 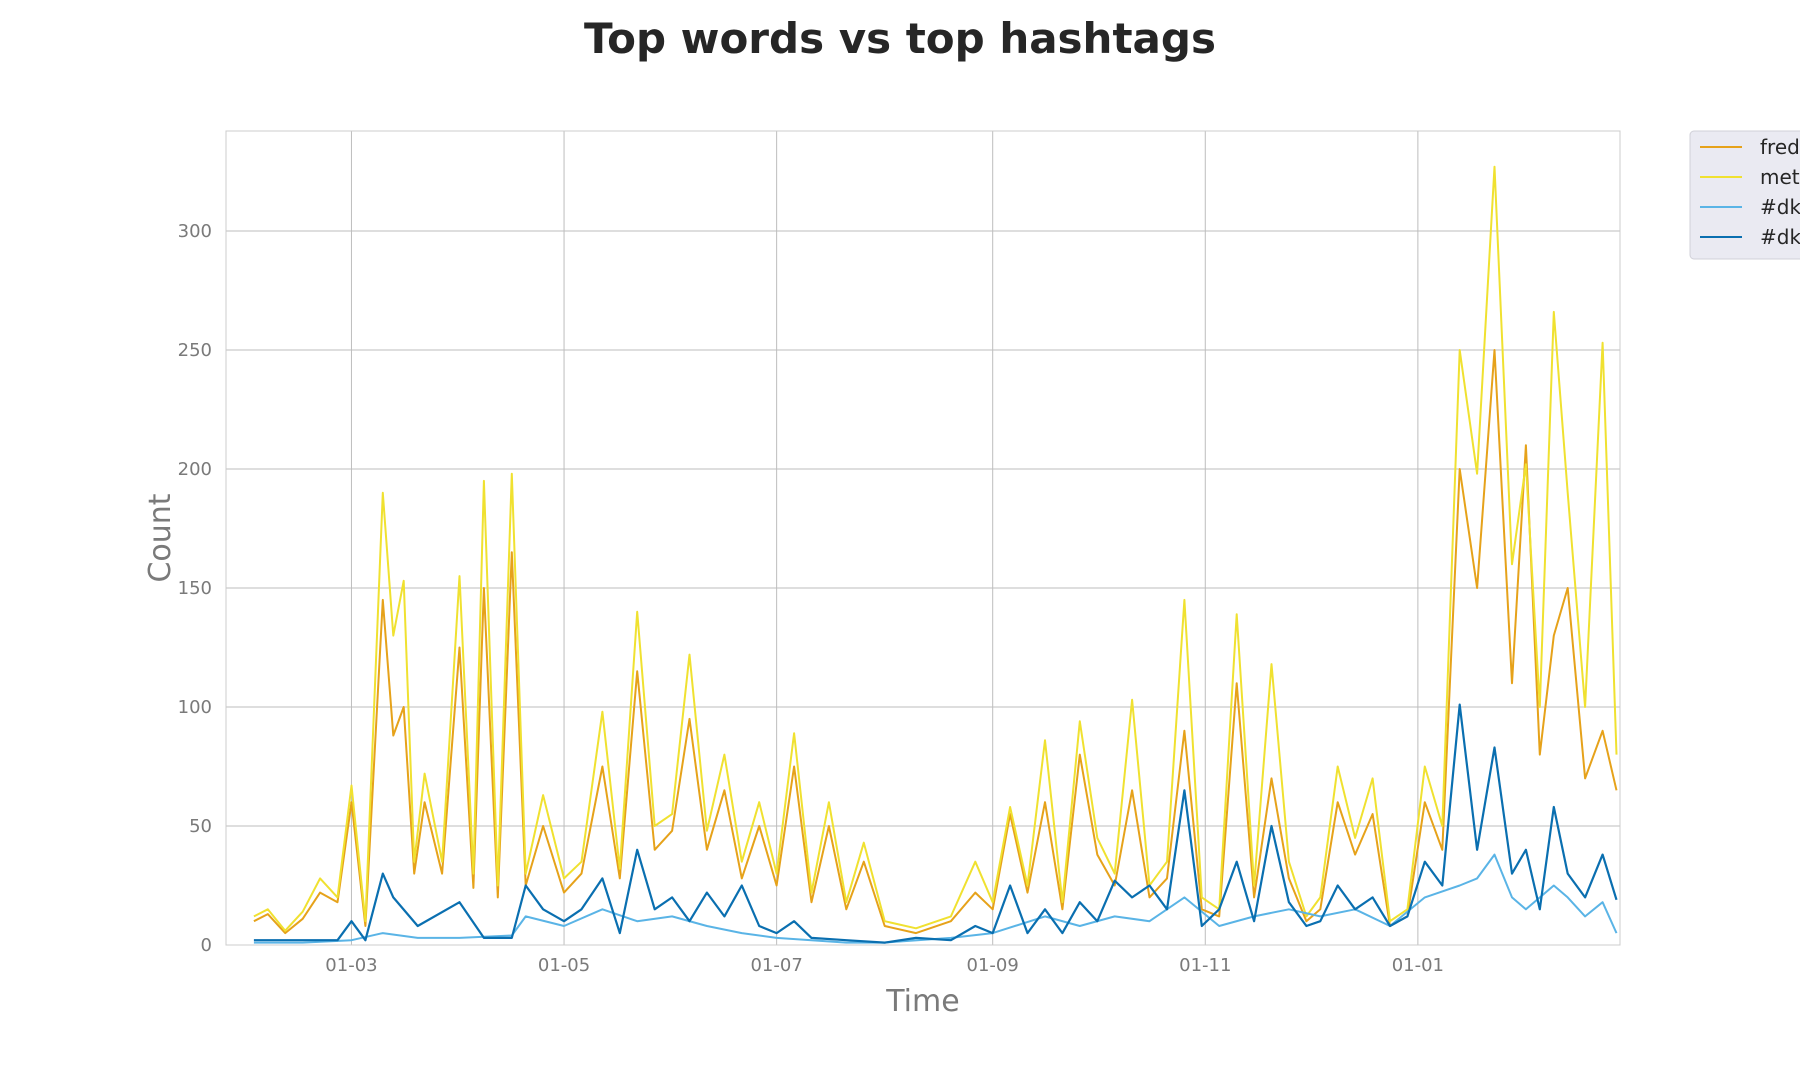 I want to click on x-tick-label: 01-09, so click(x=993, y=965).